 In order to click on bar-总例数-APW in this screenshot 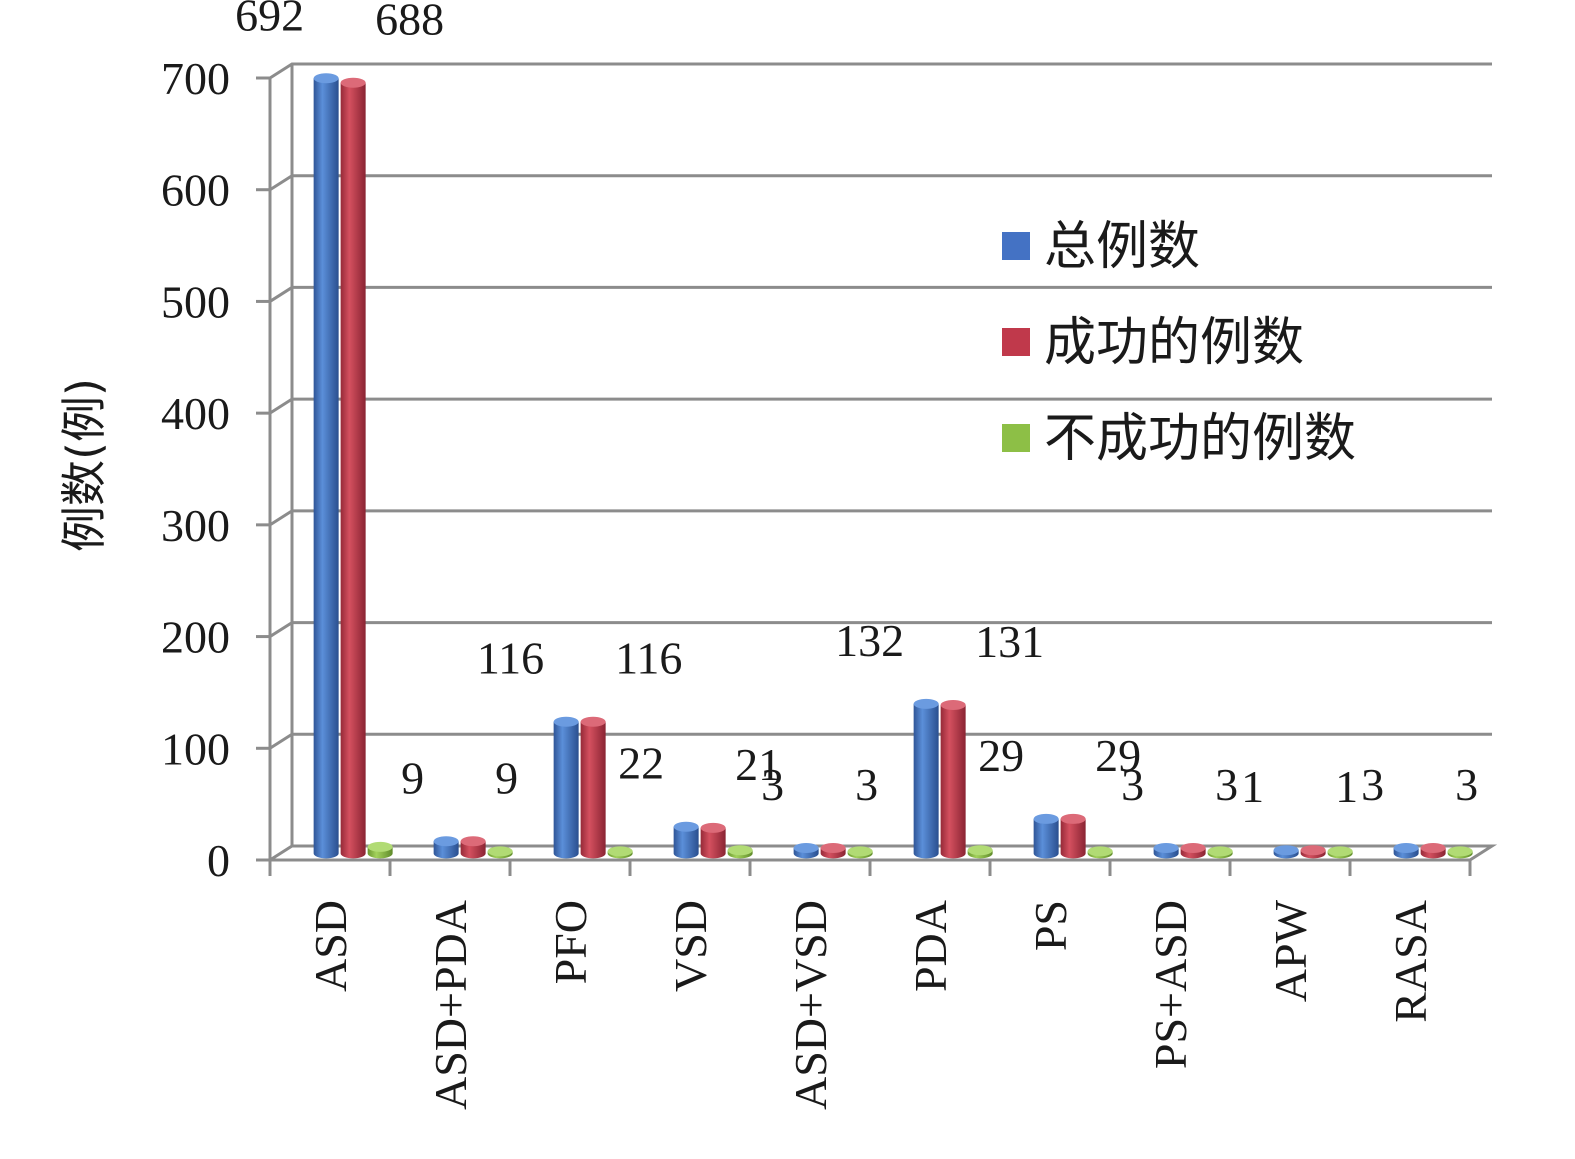, I will do `click(1286, 852)`.